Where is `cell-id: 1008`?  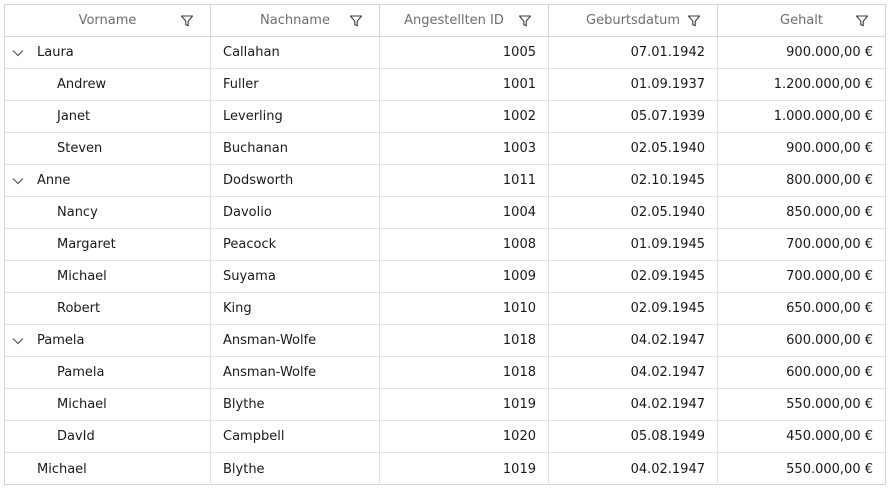
cell-id: 1008 is located at coordinates (464, 244).